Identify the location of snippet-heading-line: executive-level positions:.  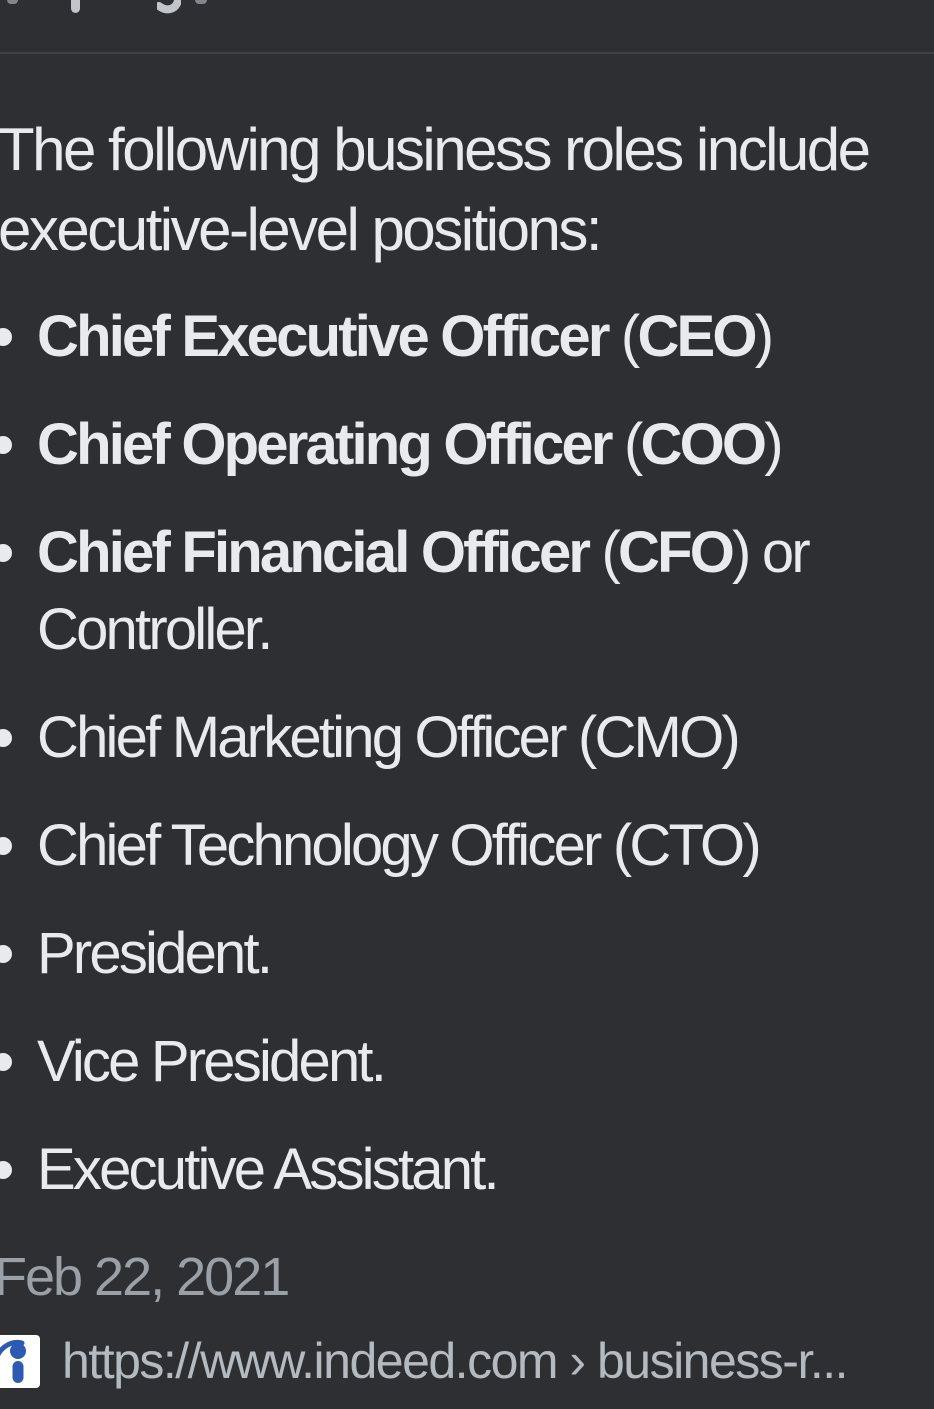
(301, 229).